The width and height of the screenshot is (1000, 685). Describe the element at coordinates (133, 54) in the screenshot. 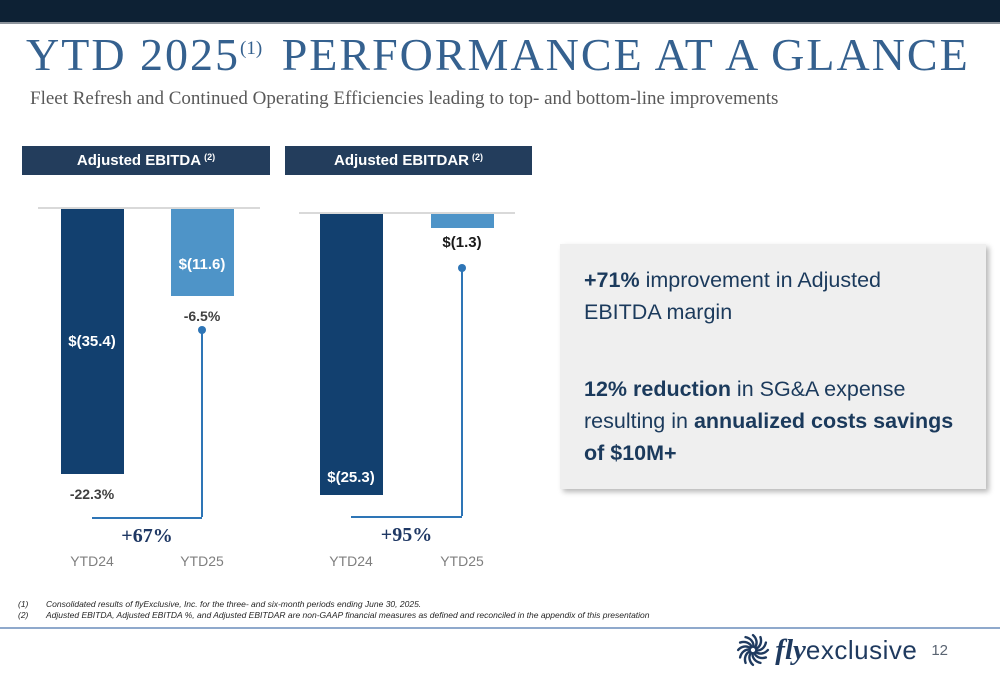

I see `title-text: YTD 2025` at that location.